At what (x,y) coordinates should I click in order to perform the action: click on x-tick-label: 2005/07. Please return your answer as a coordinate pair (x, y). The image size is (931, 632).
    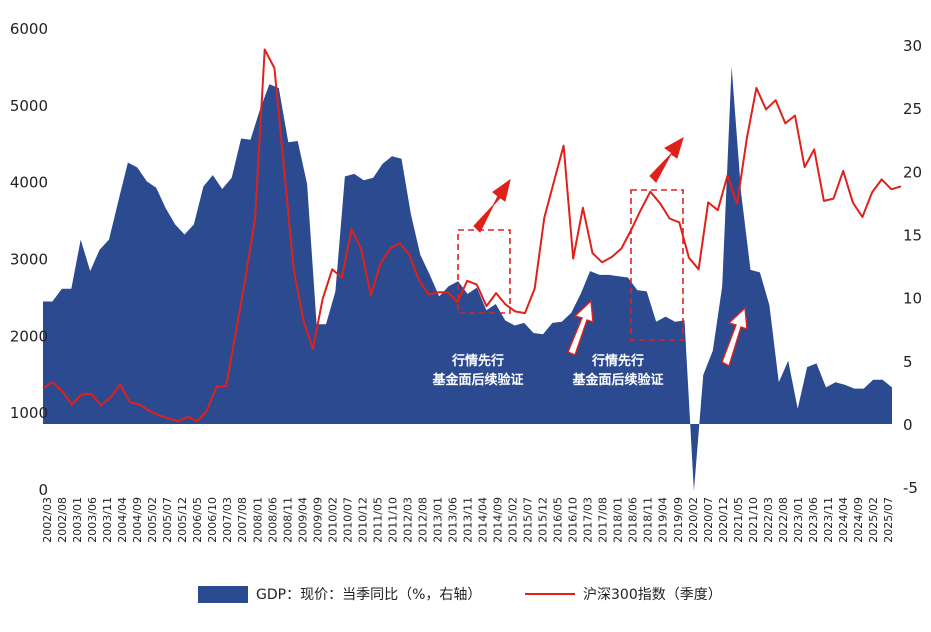
    Looking at the image, I should click on (167, 520).